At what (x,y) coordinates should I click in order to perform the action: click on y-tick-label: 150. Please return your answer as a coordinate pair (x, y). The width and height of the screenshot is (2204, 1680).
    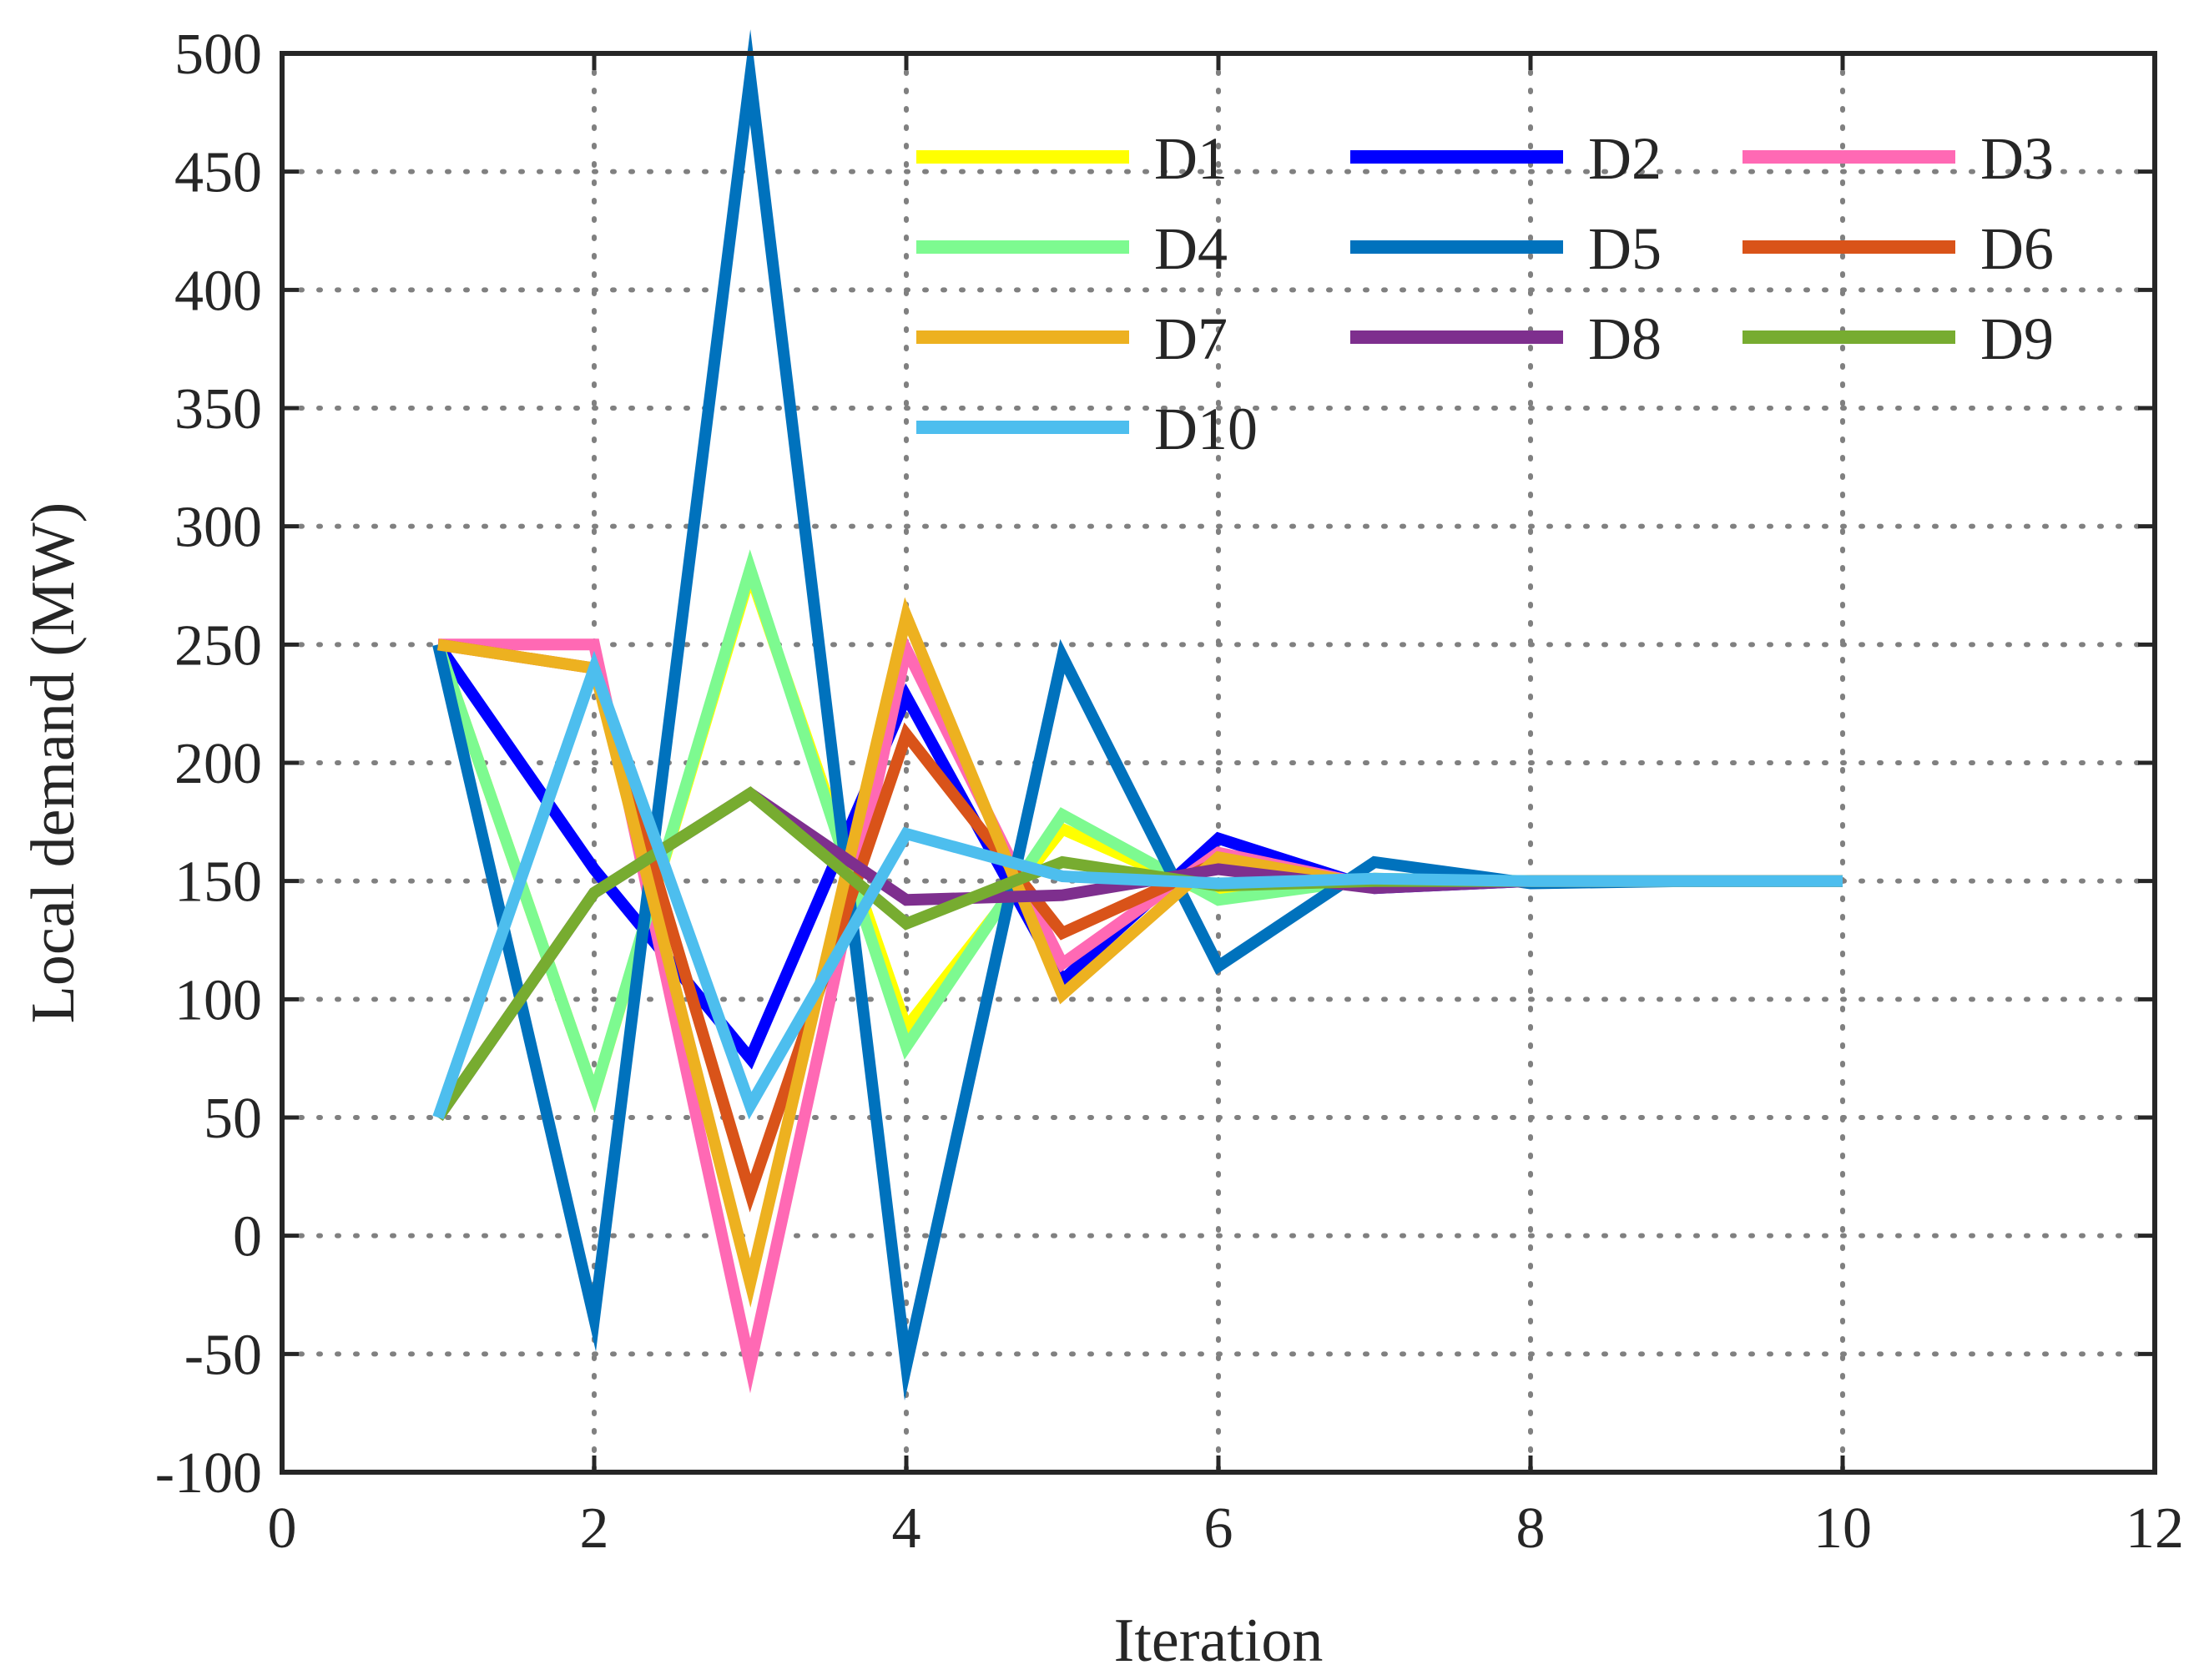
    Looking at the image, I should click on (218, 882).